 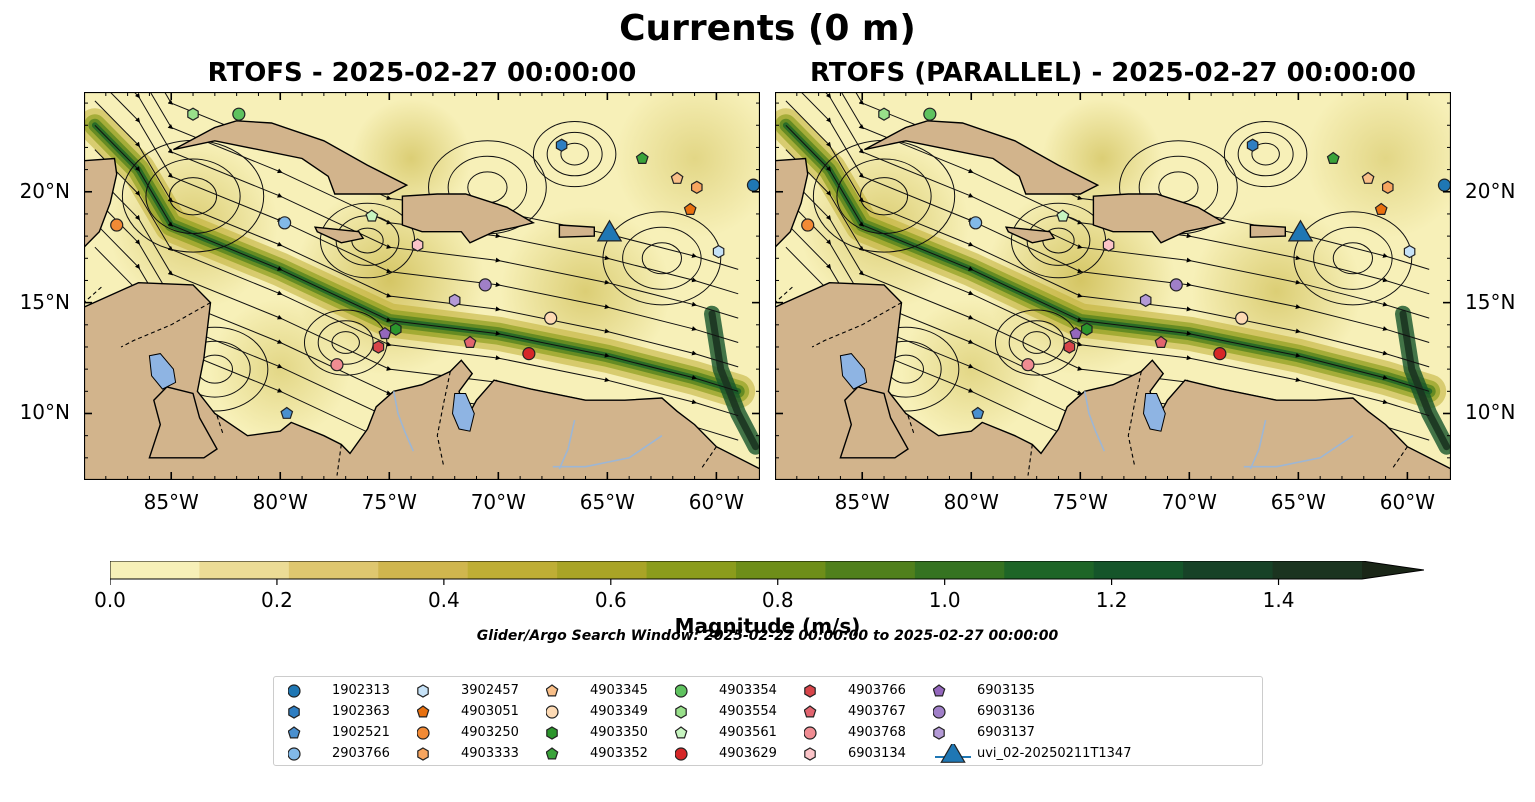 What do you see at coordinates (490, 753) in the screenshot?
I see `legend-label: 4903333` at bounding box center [490, 753].